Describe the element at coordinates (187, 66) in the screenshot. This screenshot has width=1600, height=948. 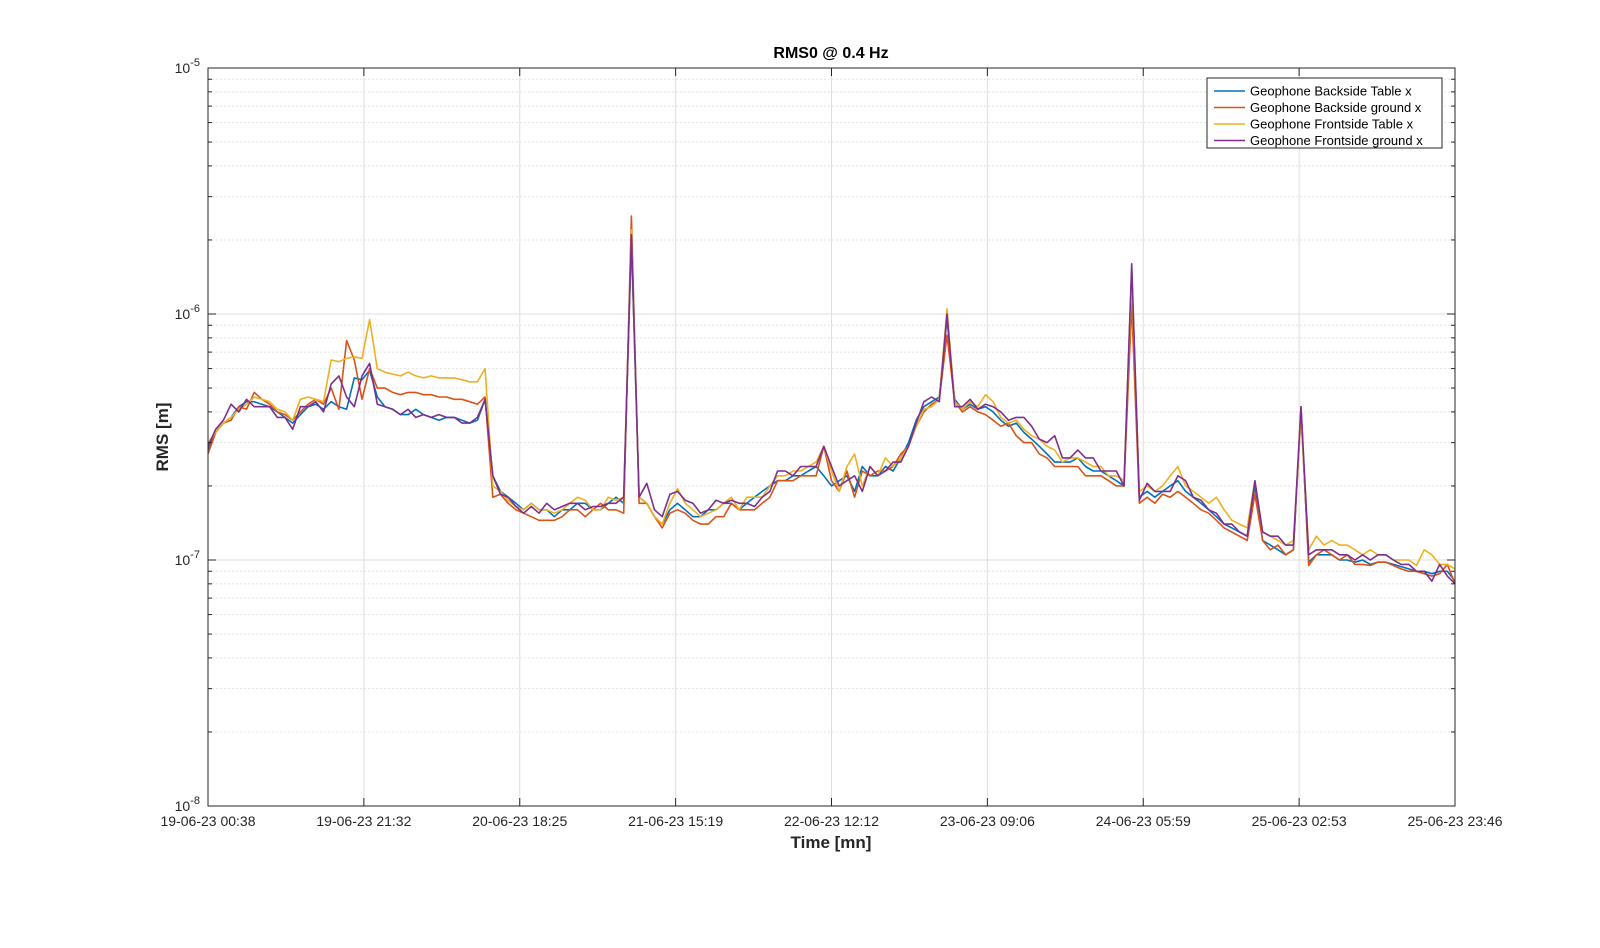
I see `y-tick-label: 10⁻⁵` at that location.